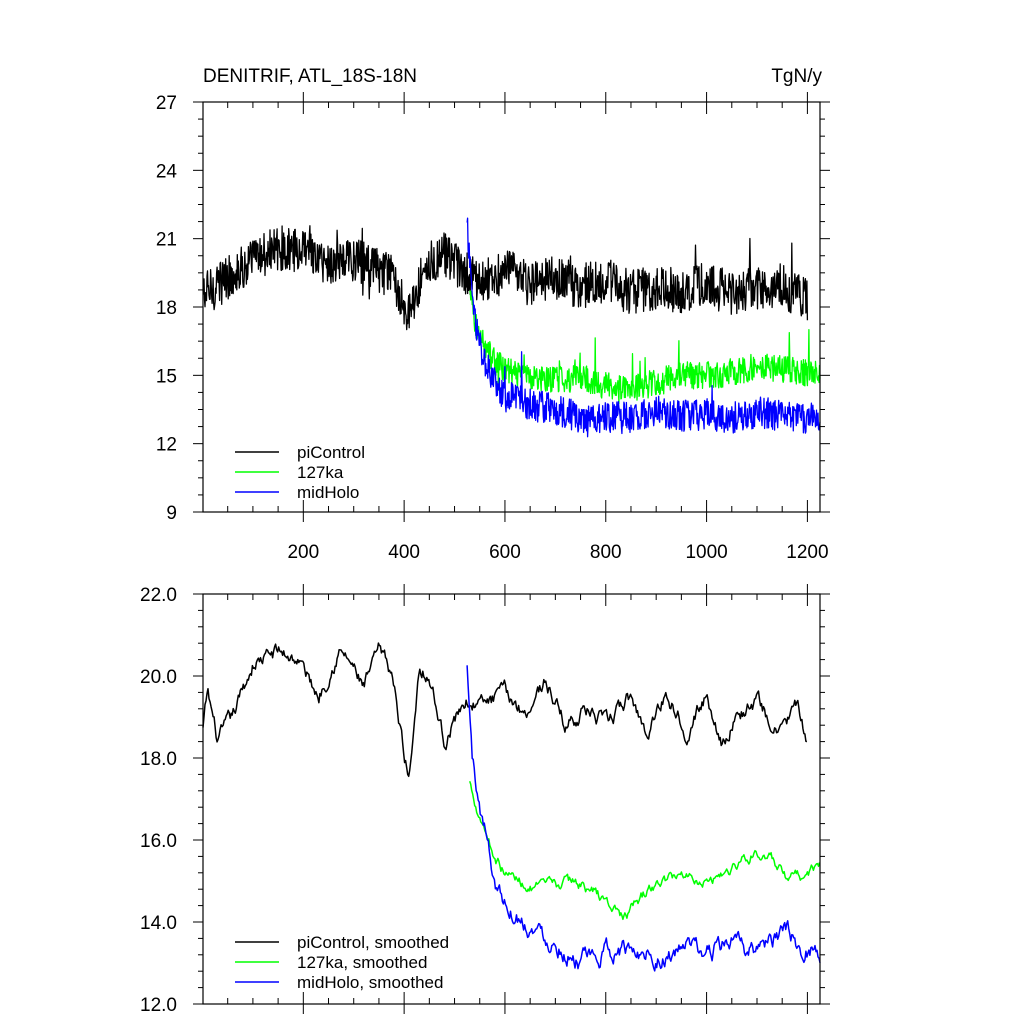 Image resolution: width=1024 pixels, height=1024 pixels. I want to click on y-tick-label: 22.0, so click(158, 595).